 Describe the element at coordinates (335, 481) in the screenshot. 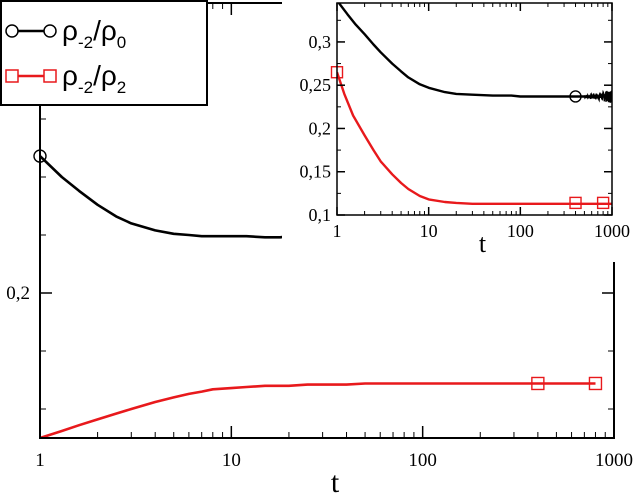

I see `main-x-axis-label: t` at that location.